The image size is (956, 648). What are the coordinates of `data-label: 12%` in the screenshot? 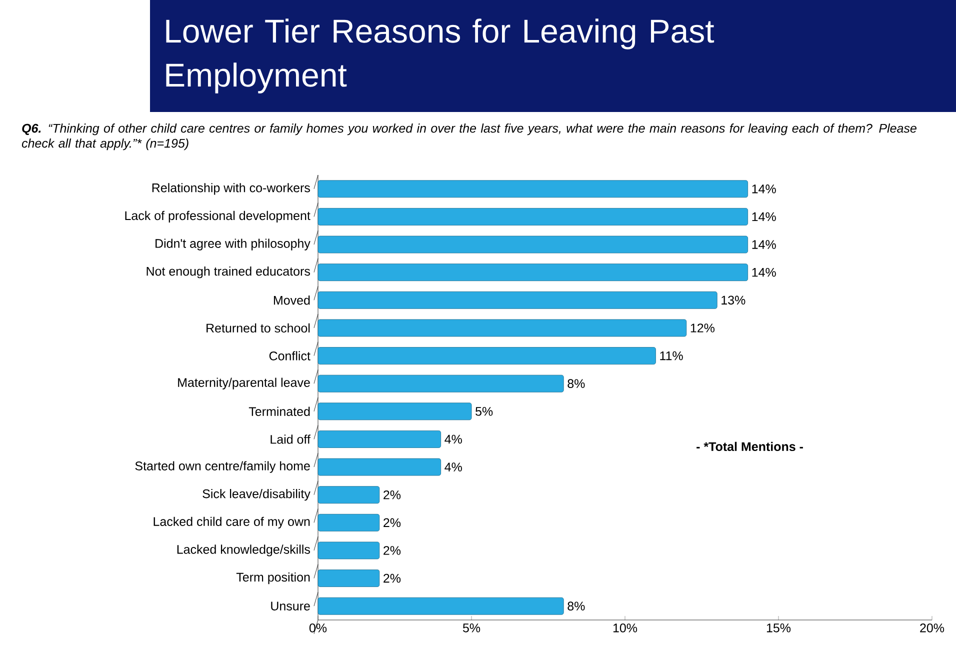 It's located at (702, 328).